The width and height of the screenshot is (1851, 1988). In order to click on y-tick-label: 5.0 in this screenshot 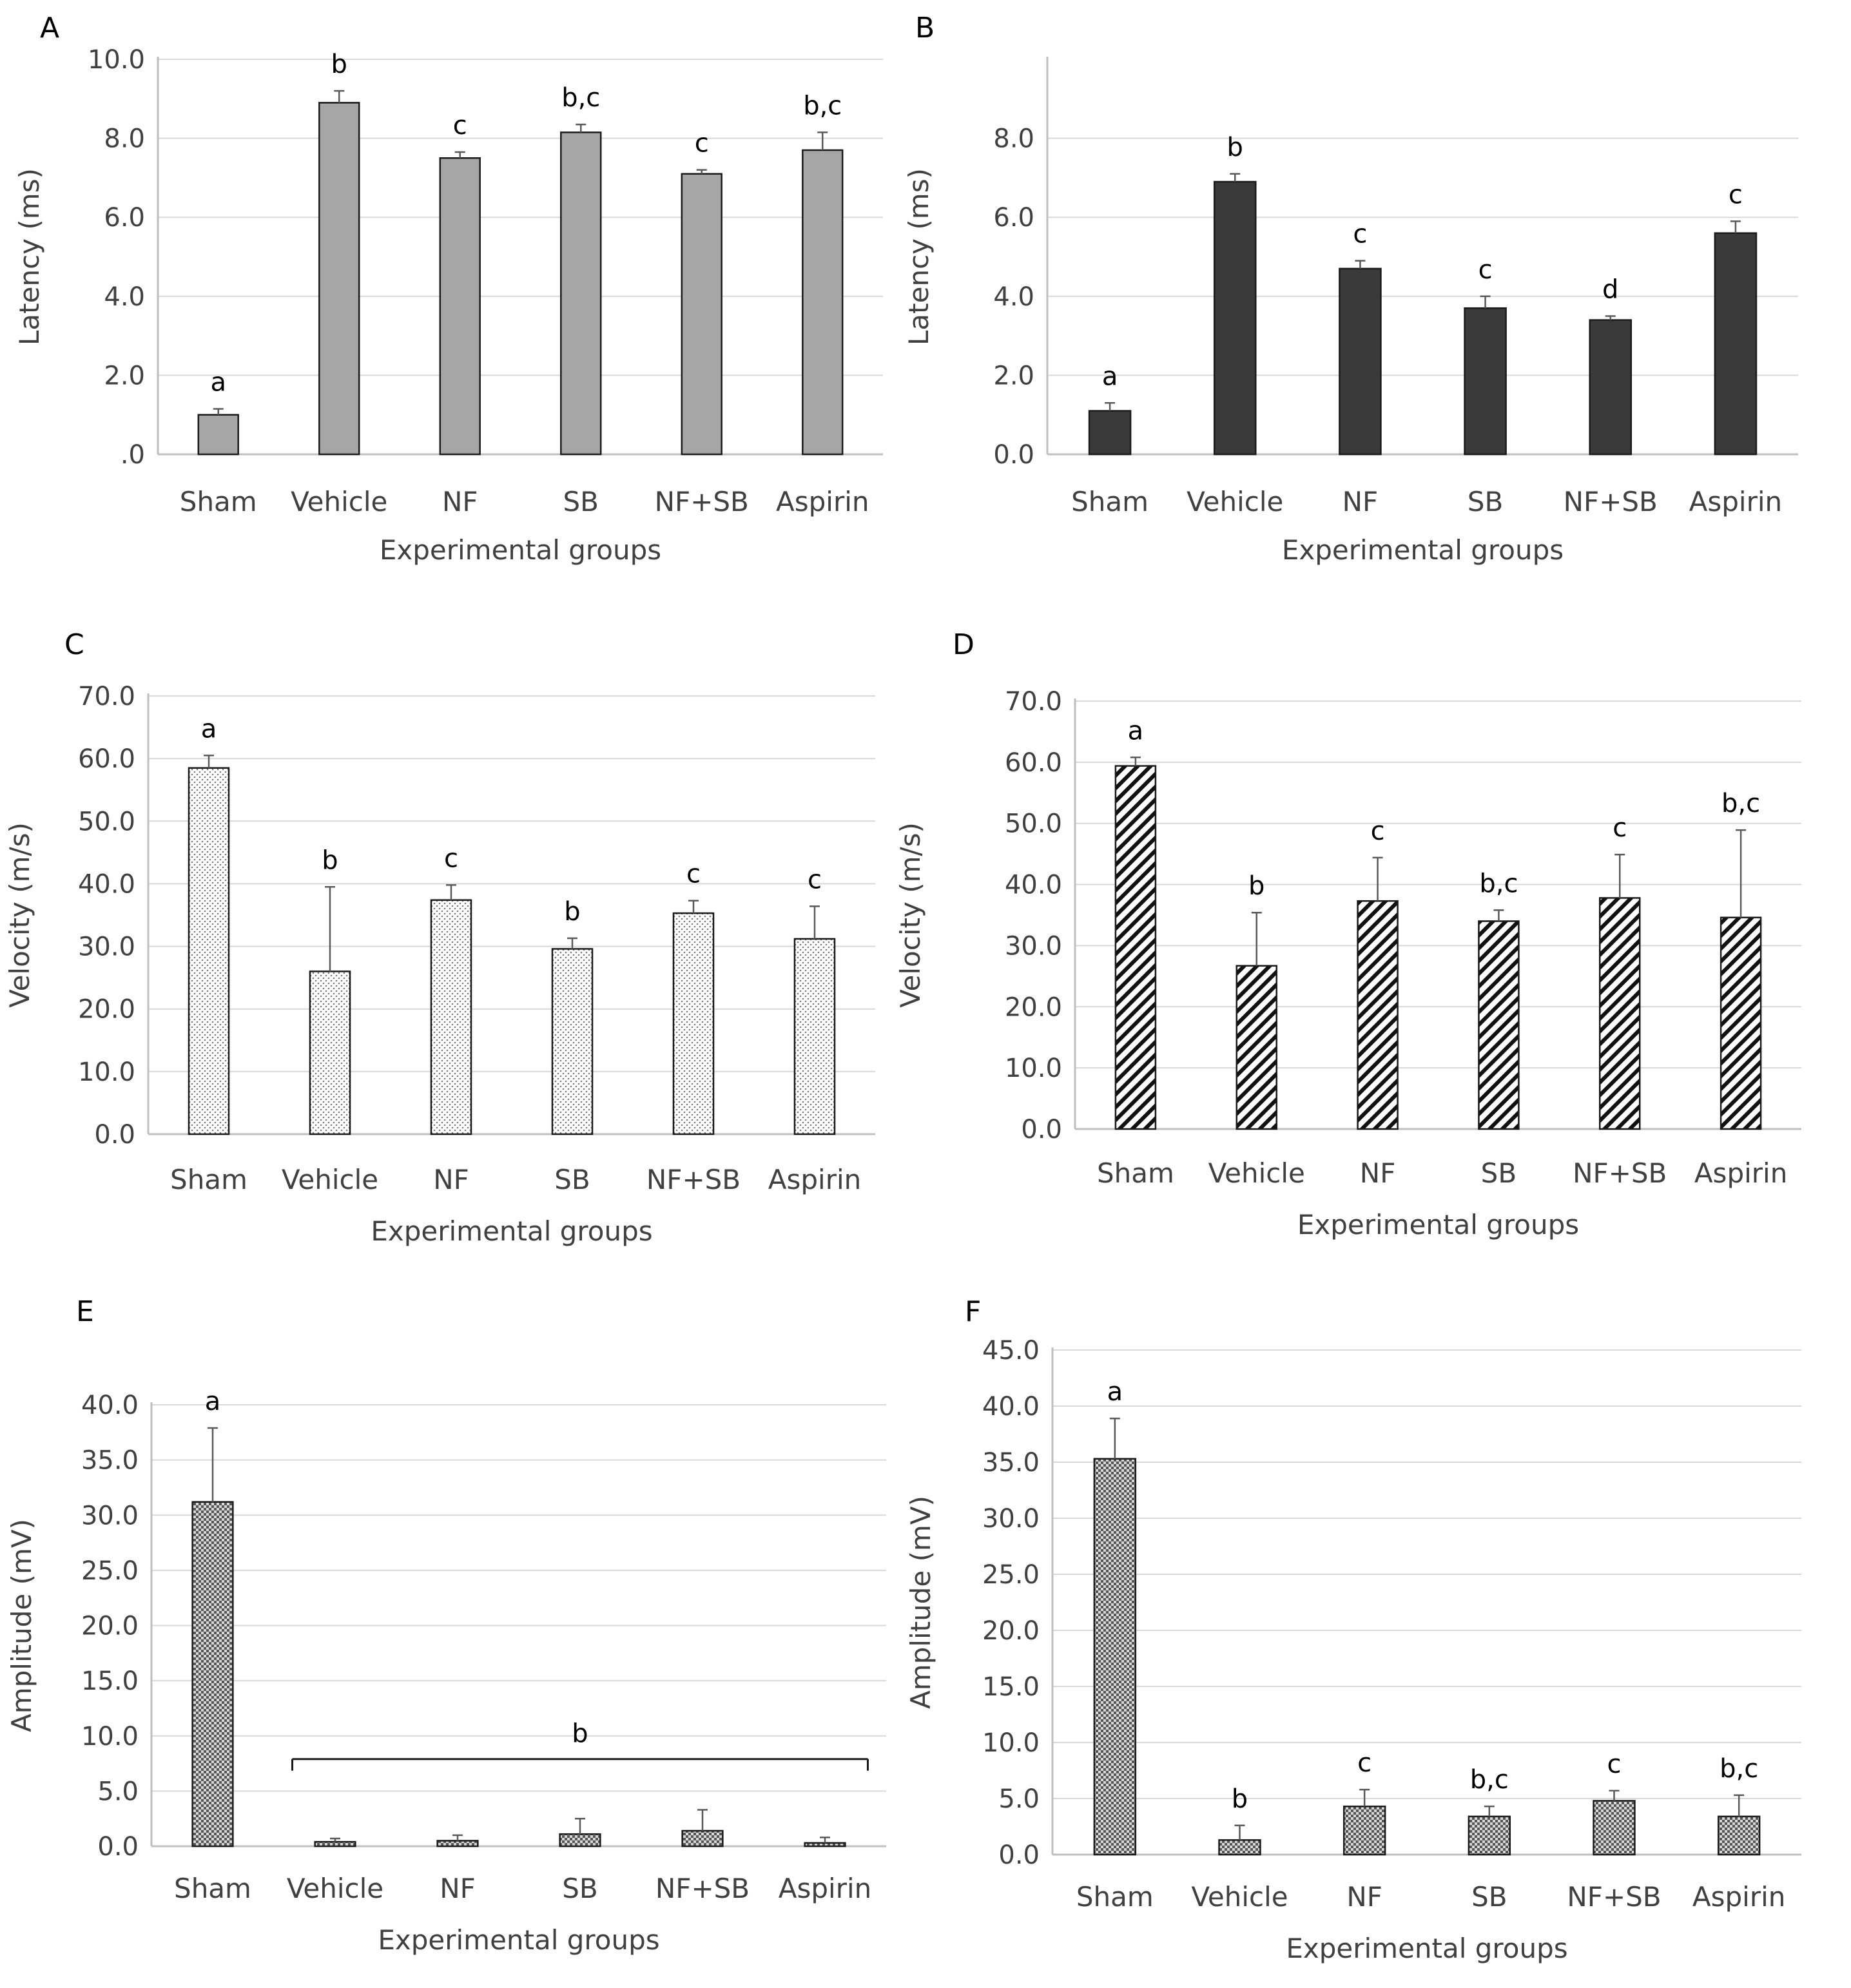, I will do `click(118, 1791)`.